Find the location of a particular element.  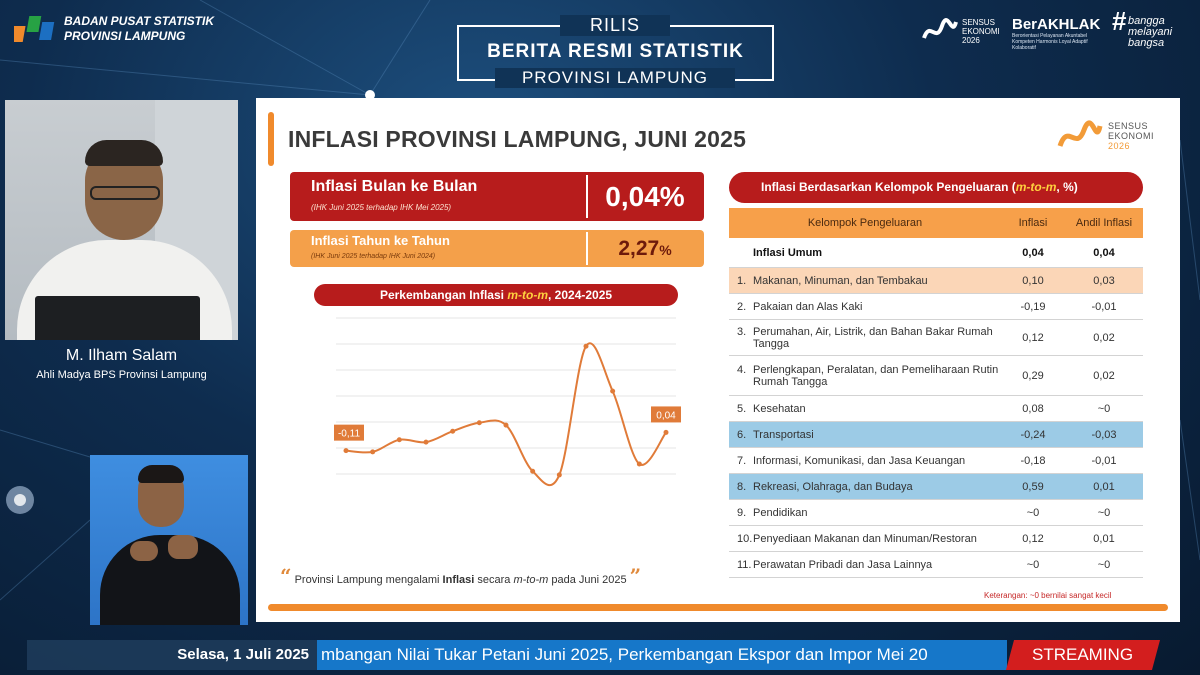

chart-title-pre: Perkembangan Inflasi is located at coordinates (443, 295).